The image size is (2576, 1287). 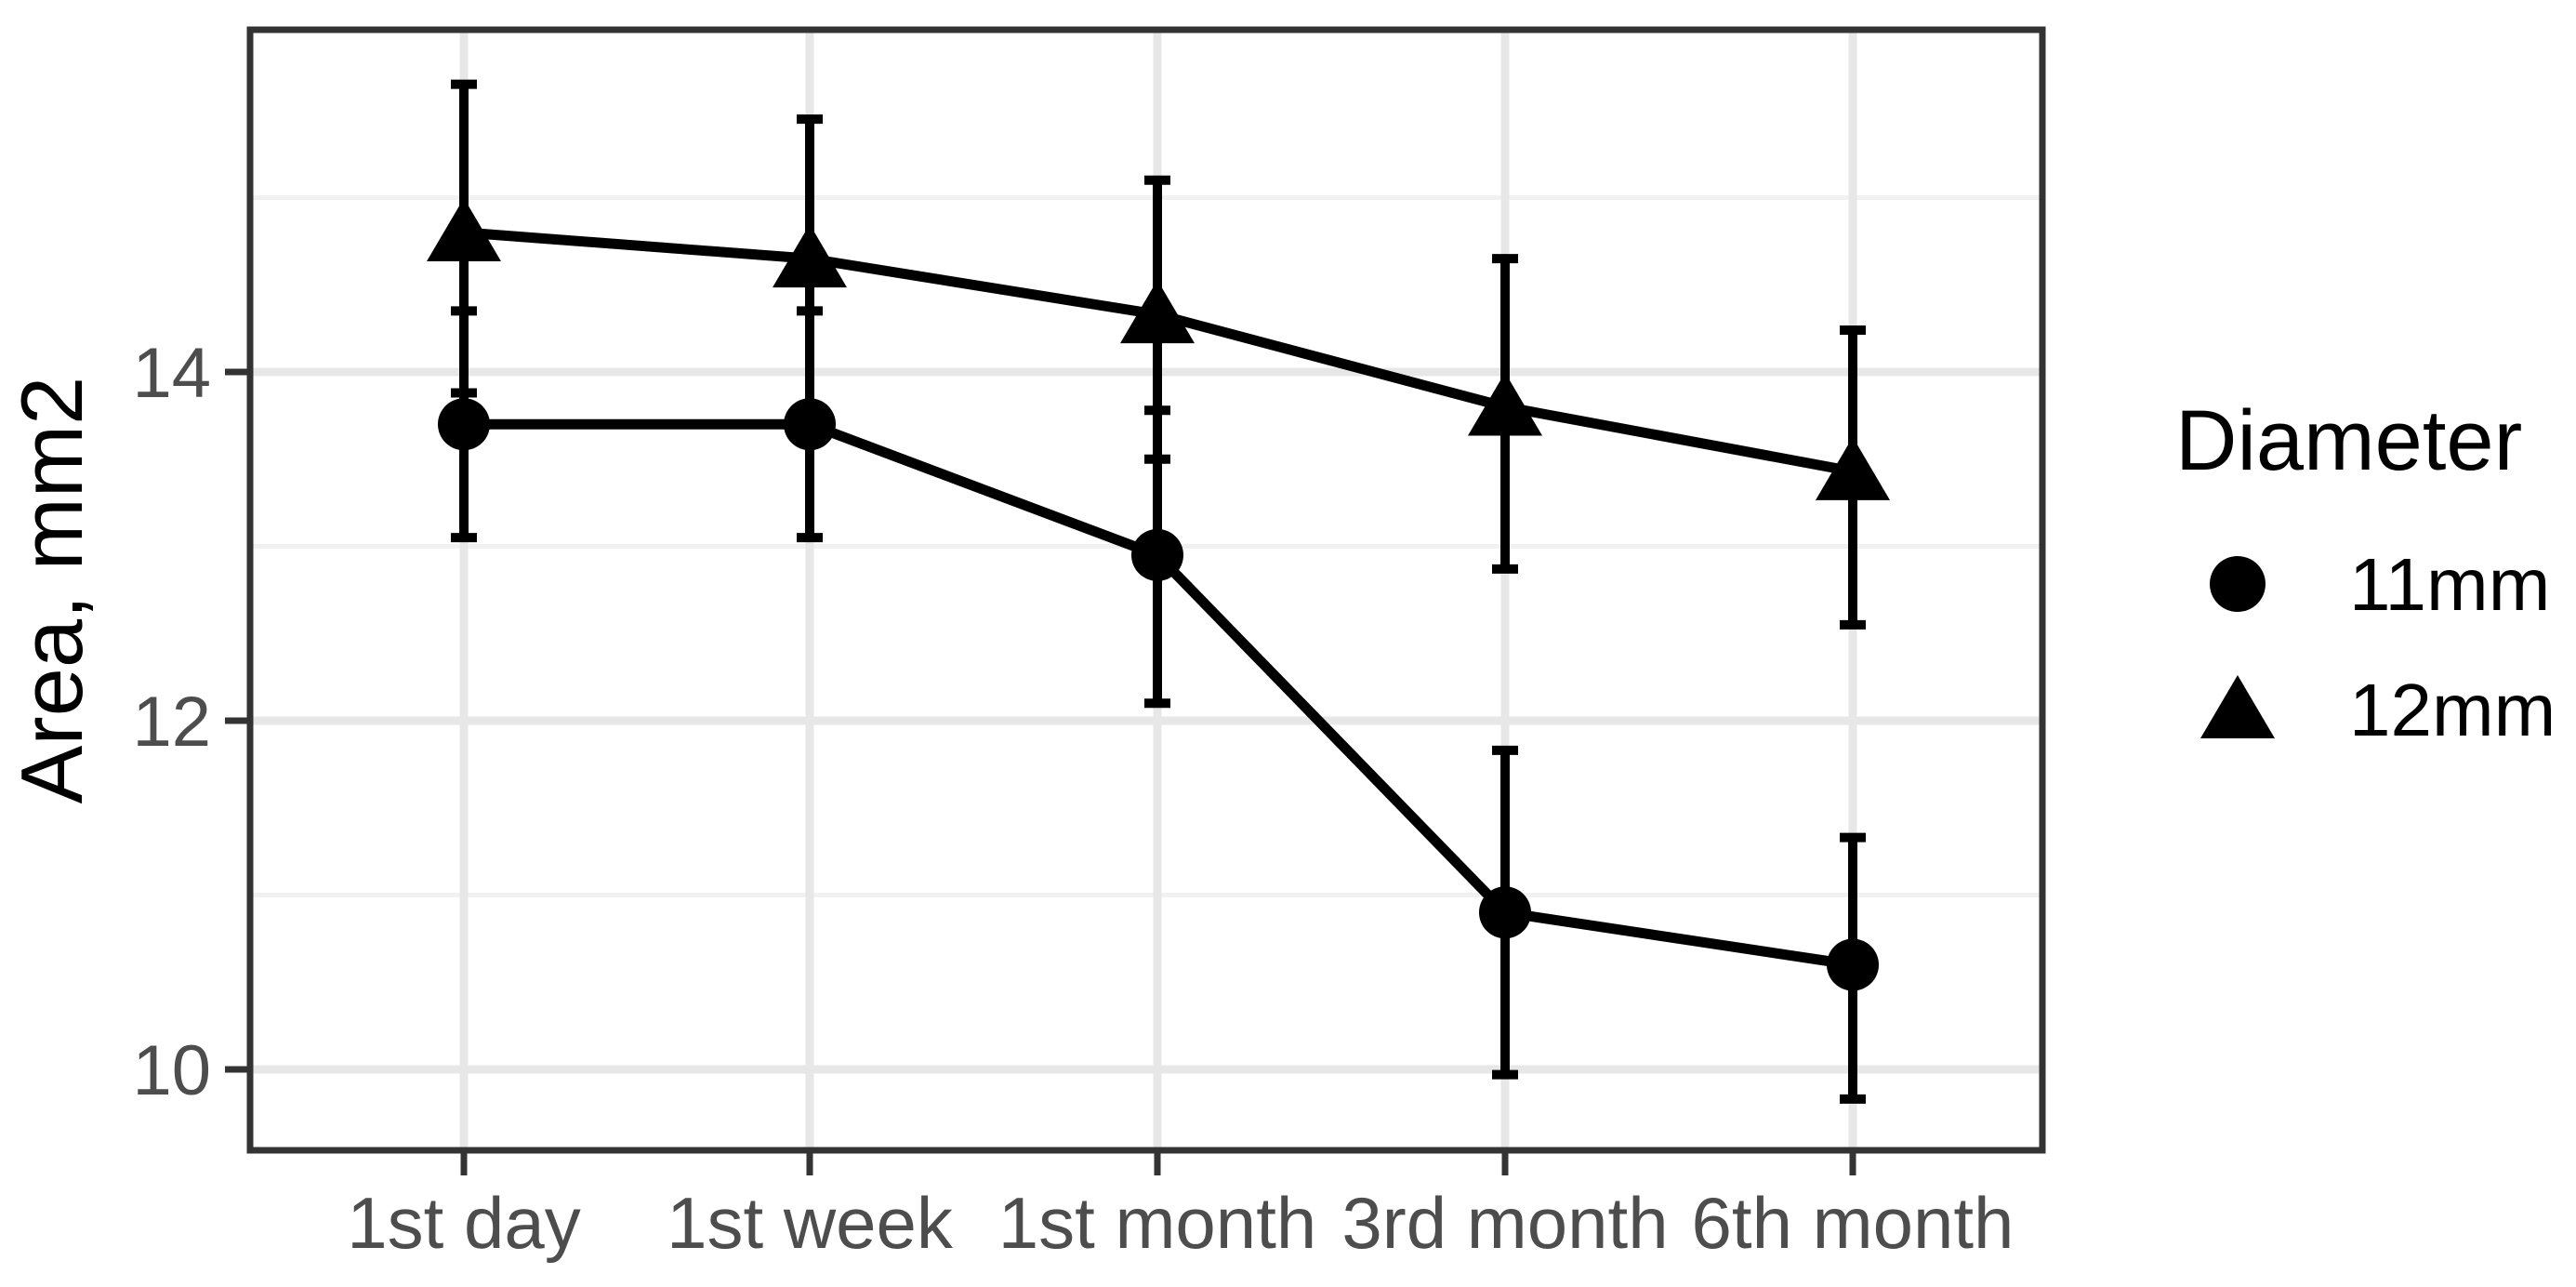 What do you see at coordinates (2238, 584) in the screenshot?
I see `legend-circle-icon` at bounding box center [2238, 584].